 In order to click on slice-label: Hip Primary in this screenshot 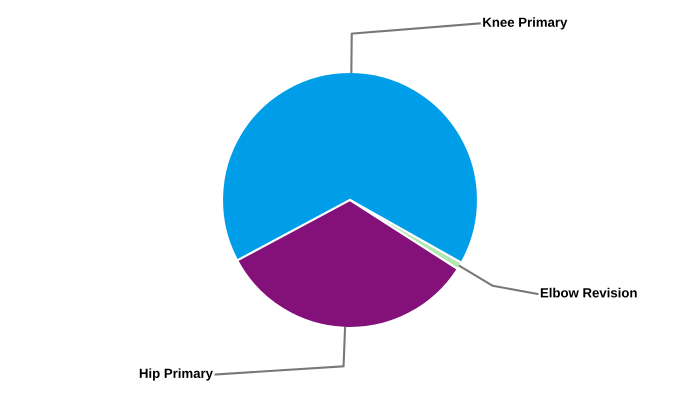, I will do `click(176, 374)`.